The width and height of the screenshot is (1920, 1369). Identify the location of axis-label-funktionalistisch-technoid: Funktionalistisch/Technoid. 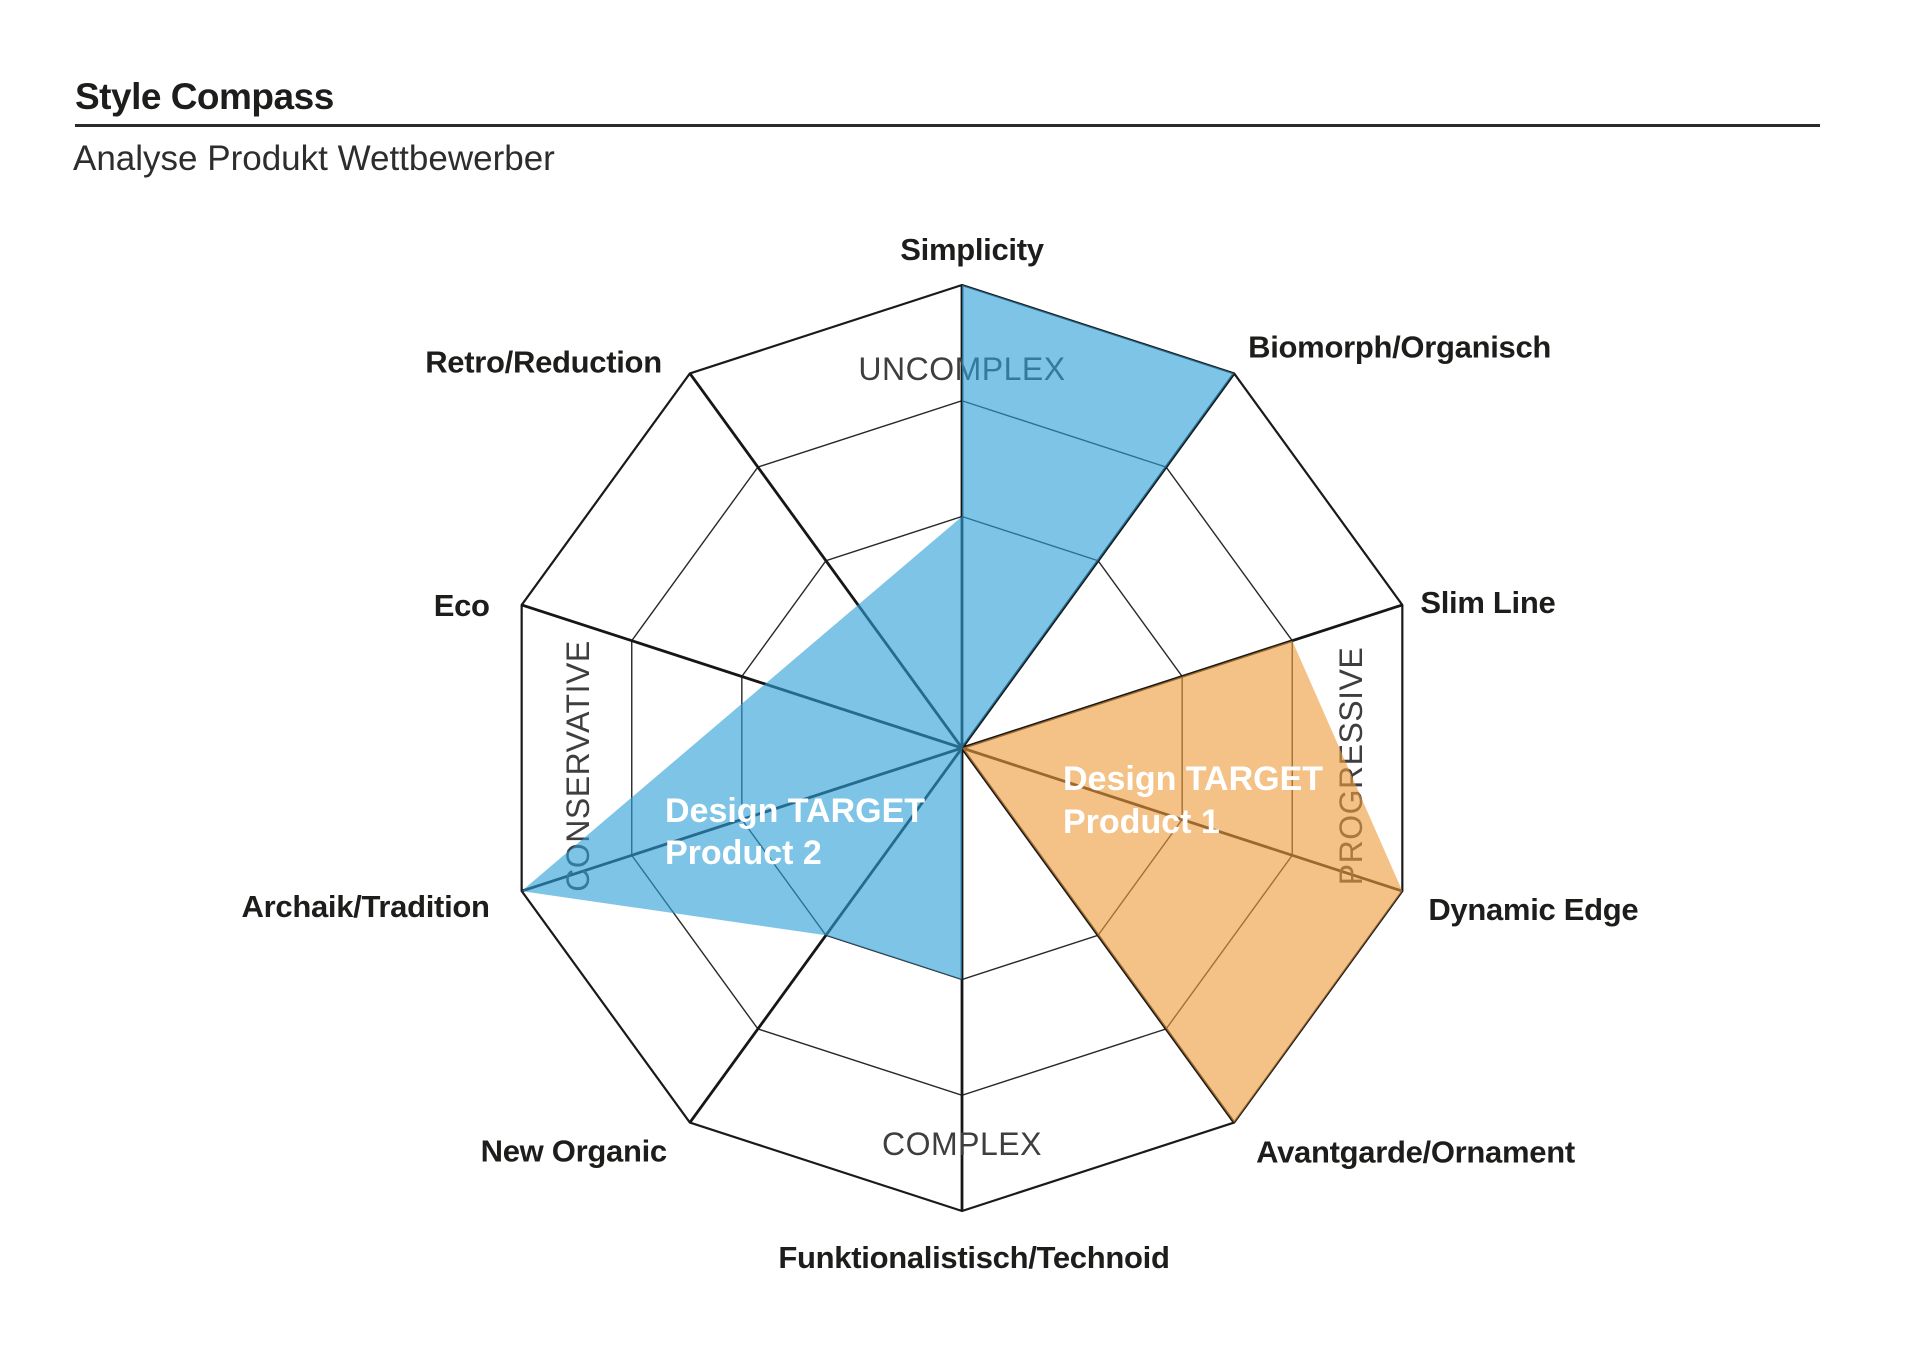
(973, 1257).